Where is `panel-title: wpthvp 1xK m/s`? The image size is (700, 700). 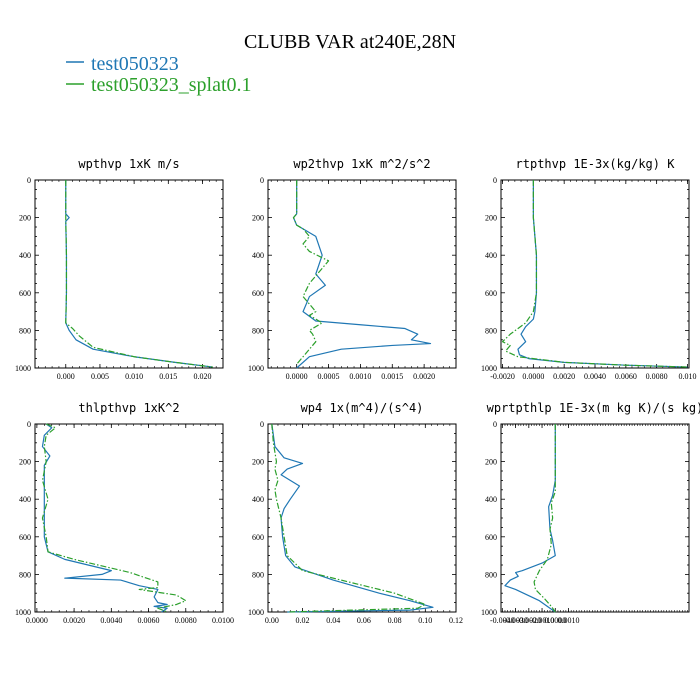 panel-title: wpthvp 1xK m/s is located at coordinates (128, 164).